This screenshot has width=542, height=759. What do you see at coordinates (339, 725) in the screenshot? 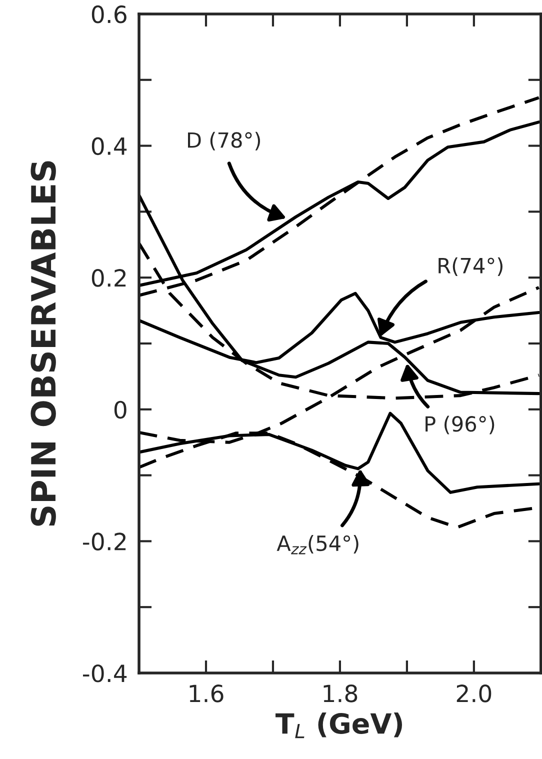
I see `x-axis-title: T$_{L}$ (GeV)` at bounding box center [339, 725].